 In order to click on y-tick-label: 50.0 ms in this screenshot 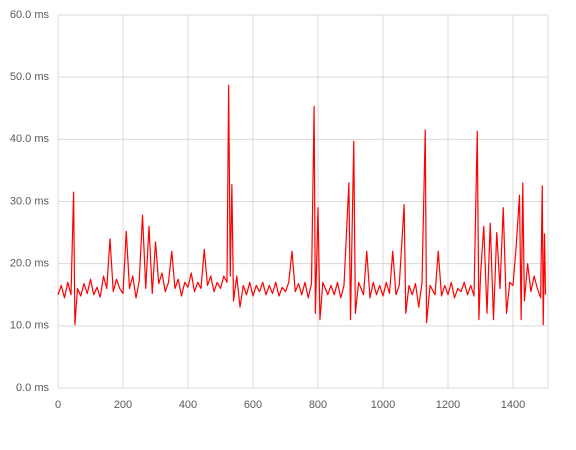, I will do `click(30, 77)`.